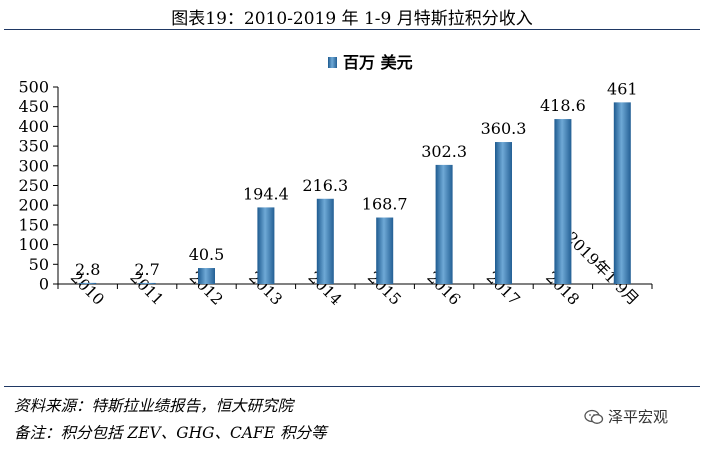 This screenshot has height=449, width=704. What do you see at coordinates (44, 284) in the screenshot?
I see `y-tick-label: 0` at bounding box center [44, 284].